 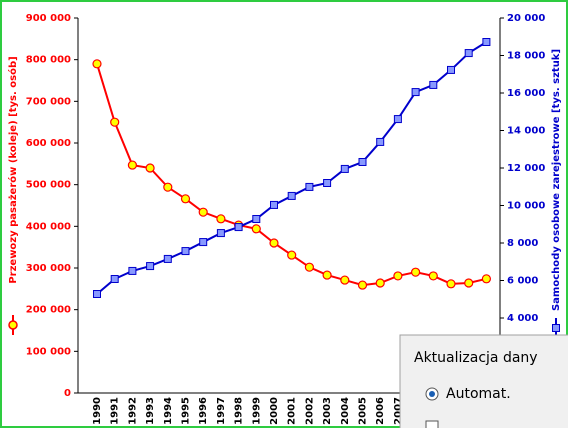 I want to click on y-tick-label: 700 000, so click(x=48, y=101).